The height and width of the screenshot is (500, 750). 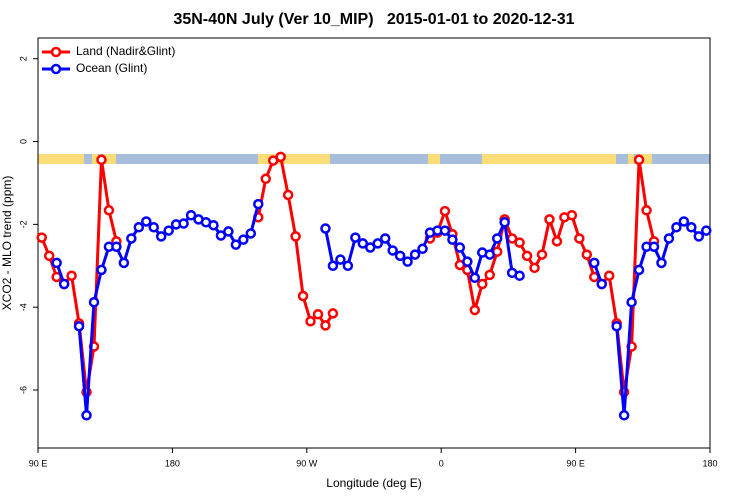 What do you see at coordinates (23, 390) in the screenshot?
I see `y-tick-label: -6` at bounding box center [23, 390].